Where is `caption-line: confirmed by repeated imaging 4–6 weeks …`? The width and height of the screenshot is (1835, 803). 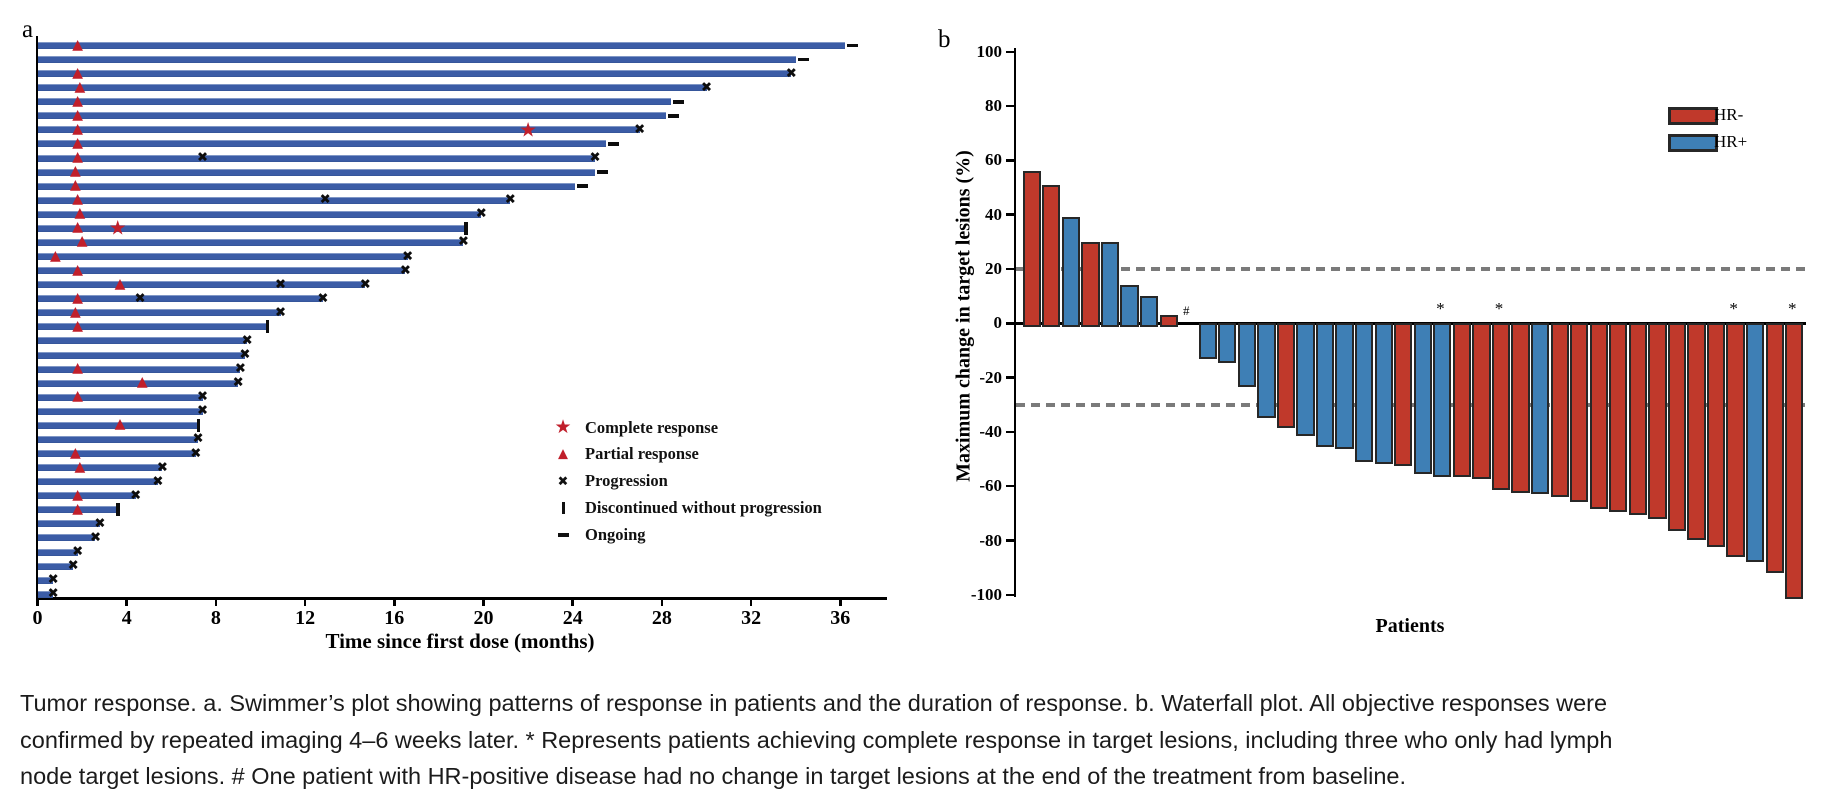
caption-line: confirmed by repeated imaging 4–6 weeks … is located at coordinates (816, 739).